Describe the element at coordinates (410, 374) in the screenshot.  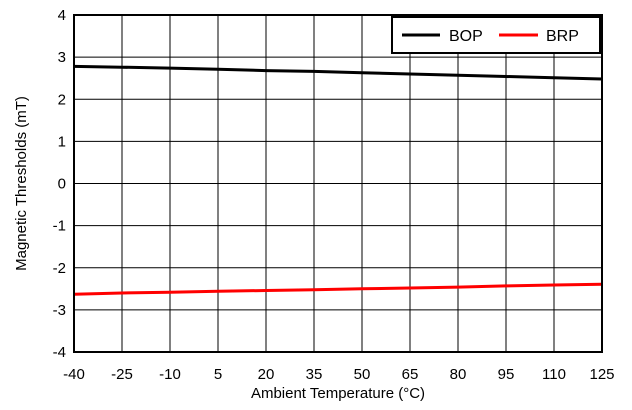
I see `x-tick-label: 65` at that location.